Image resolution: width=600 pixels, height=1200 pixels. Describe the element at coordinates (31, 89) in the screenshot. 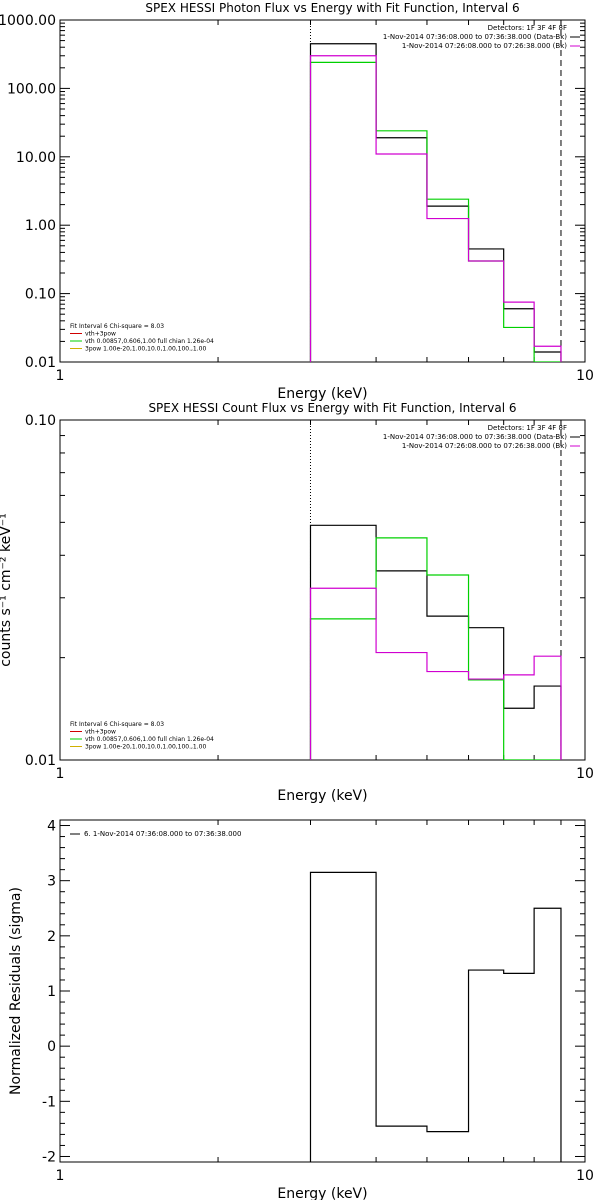

I see `y-tick-label: 100.00` at that location.